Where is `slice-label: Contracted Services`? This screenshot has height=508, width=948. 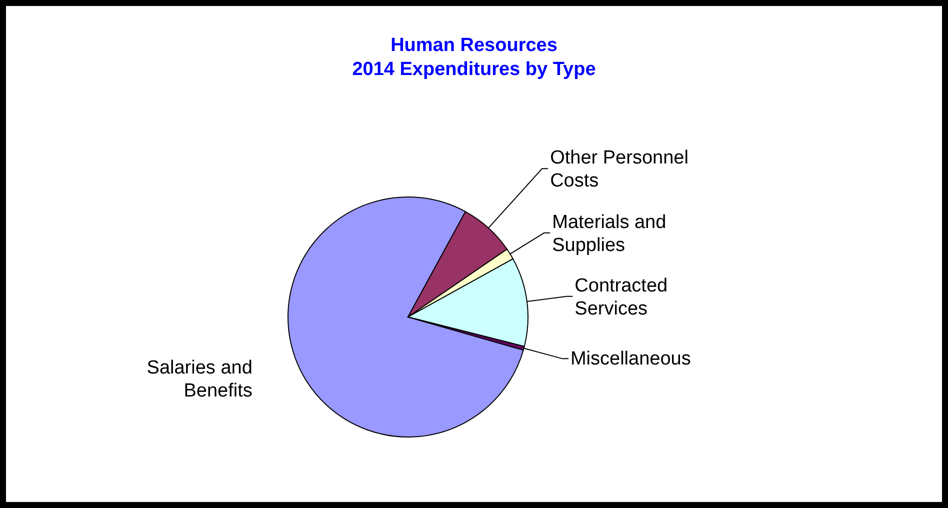 slice-label: Contracted Services is located at coordinates (621, 297).